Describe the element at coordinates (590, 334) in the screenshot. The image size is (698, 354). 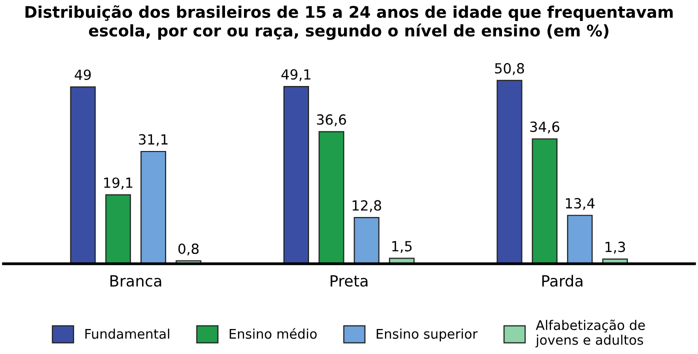
I see `legend-label: Alfabetização de jovens e adultos` at that location.